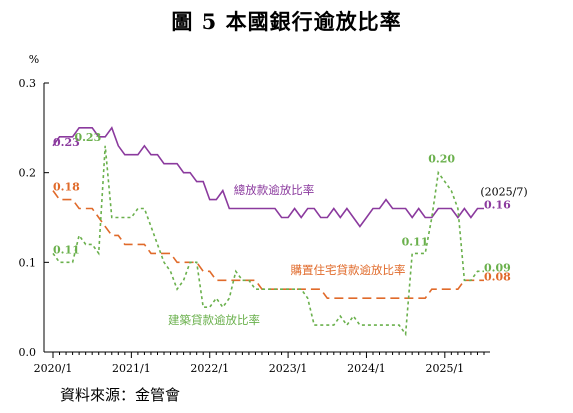 The image size is (573, 413). Describe the element at coordinates (444, 368) in the screenshot. I see `x-tick-label: 2025/1` at that location.